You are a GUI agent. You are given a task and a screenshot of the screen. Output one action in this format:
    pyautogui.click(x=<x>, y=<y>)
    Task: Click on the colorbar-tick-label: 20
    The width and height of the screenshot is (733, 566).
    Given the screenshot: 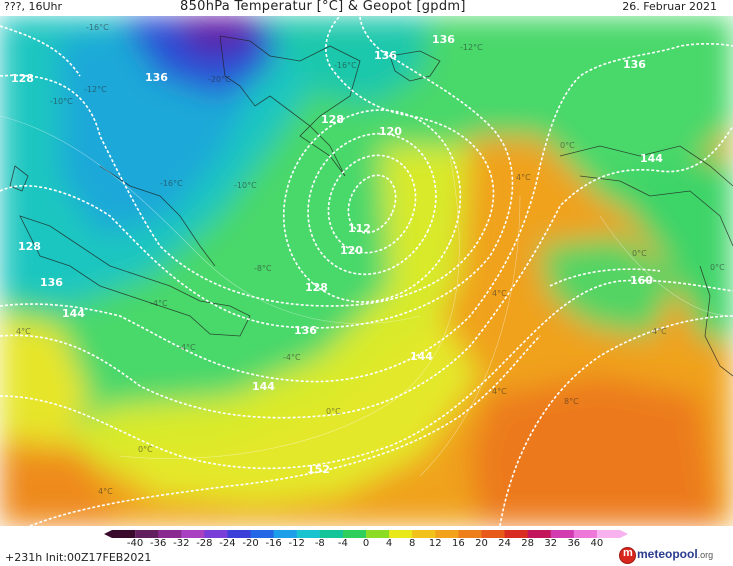 What is the action you would take?
    pyautogui.click(x=481, y=543)
    